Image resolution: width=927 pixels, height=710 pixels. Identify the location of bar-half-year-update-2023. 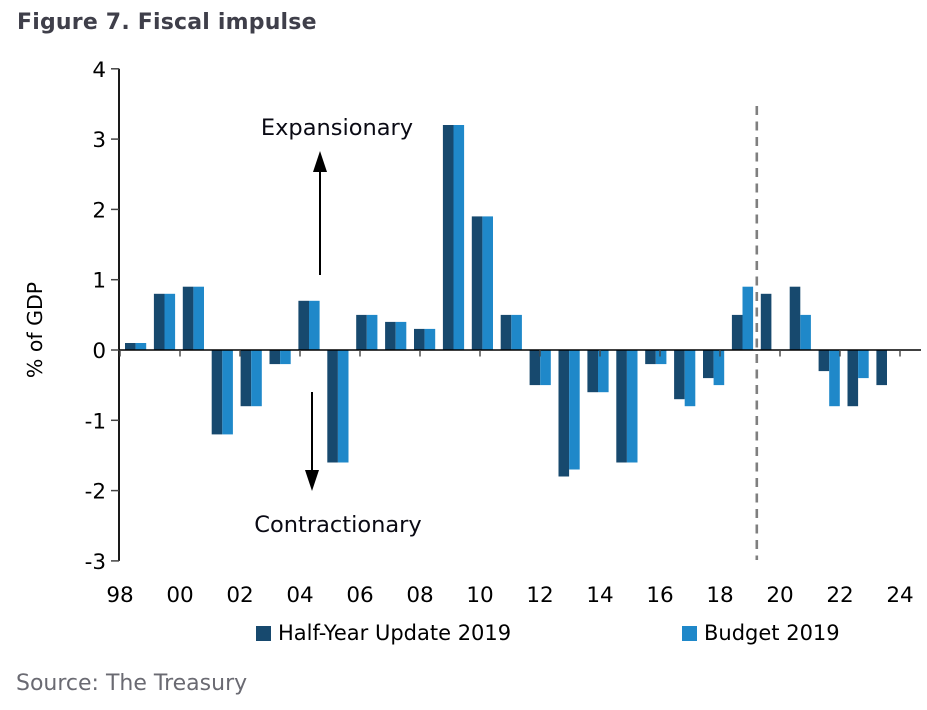
(853, 378).